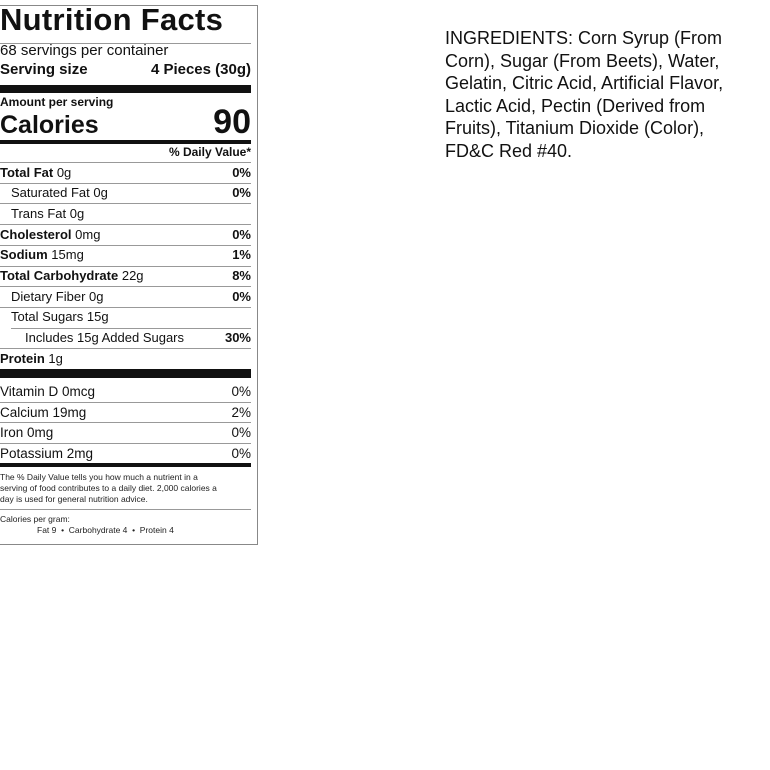  What do you see at coordinates (241, 412) in the screenshot?
I see `vitamin-daily-value: 2%` at bounding box center [241, 412].